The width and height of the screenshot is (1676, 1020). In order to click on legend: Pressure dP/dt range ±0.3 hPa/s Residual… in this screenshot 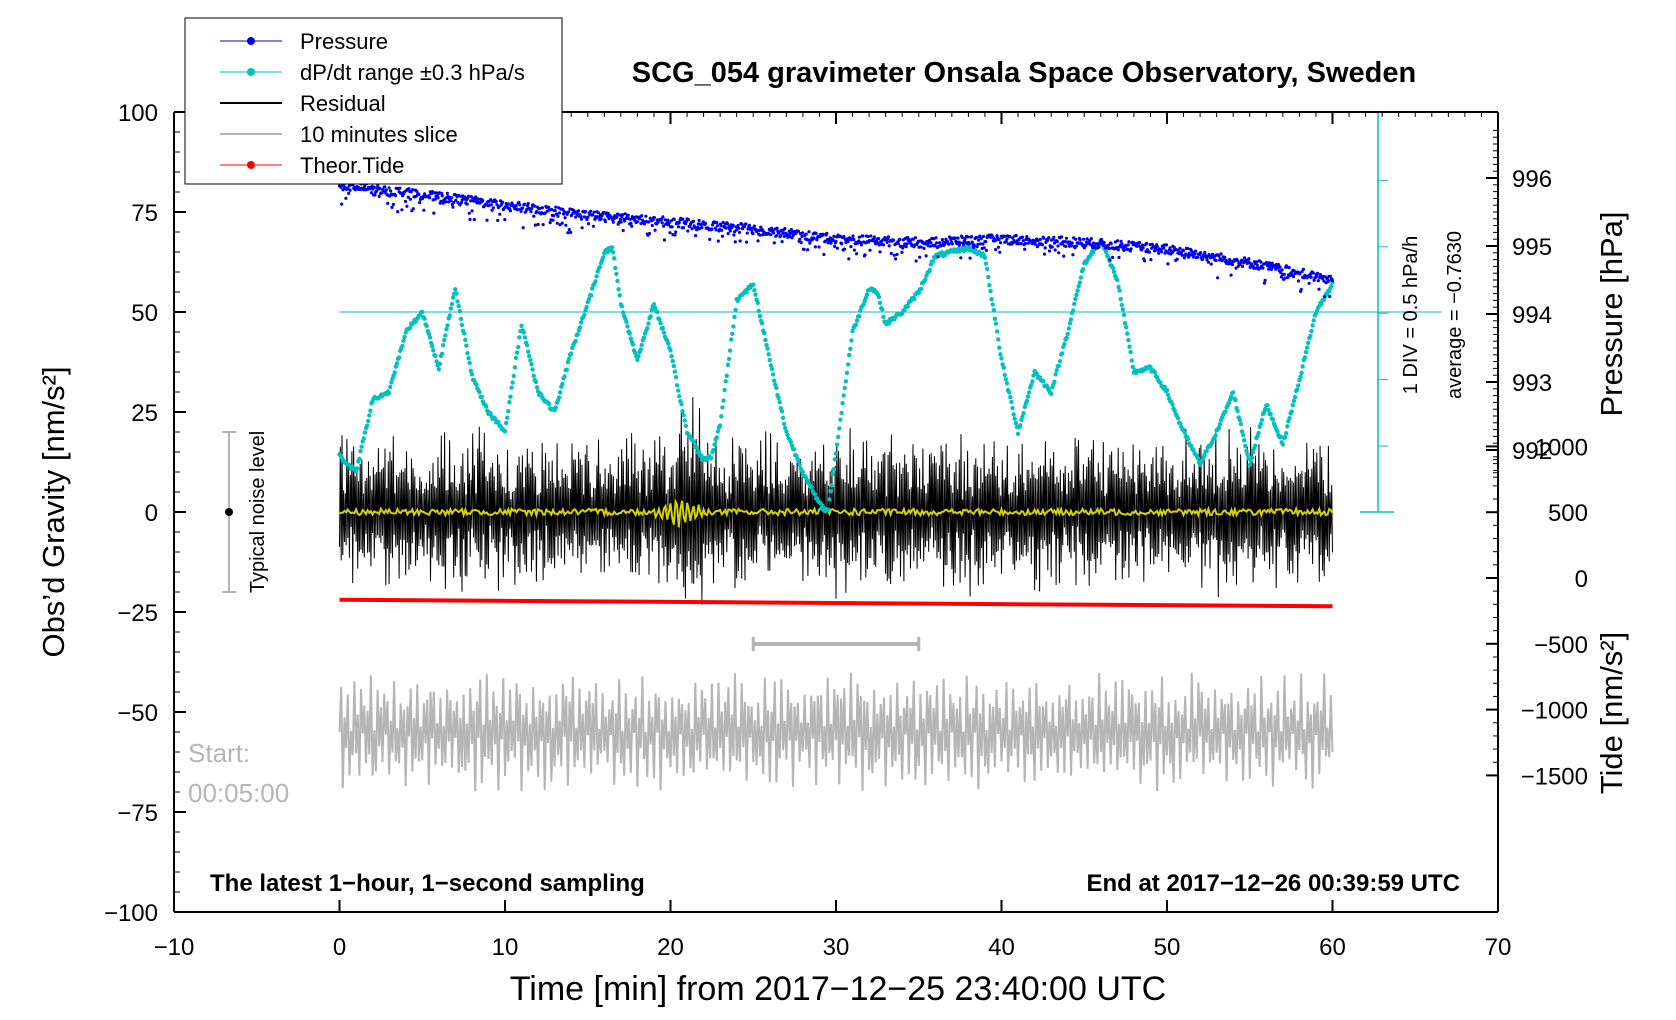, I will do `click(373, 101)`.